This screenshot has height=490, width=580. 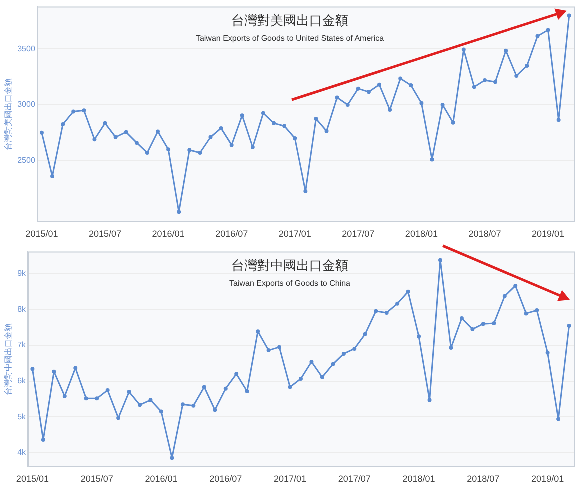 What do you see at coordinates (226, 479) in the screenshot?
I see `x-tick-label: 2016/07` at bounding box center [226, 479].